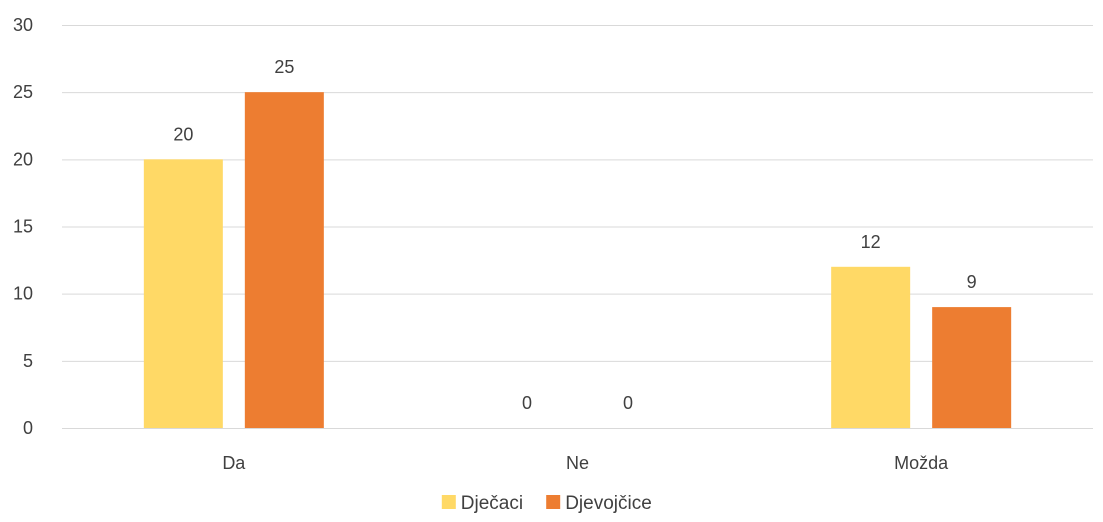 This screenshot has width=1103, height=522. I want to click on data-label: 12, so click(871, 242).